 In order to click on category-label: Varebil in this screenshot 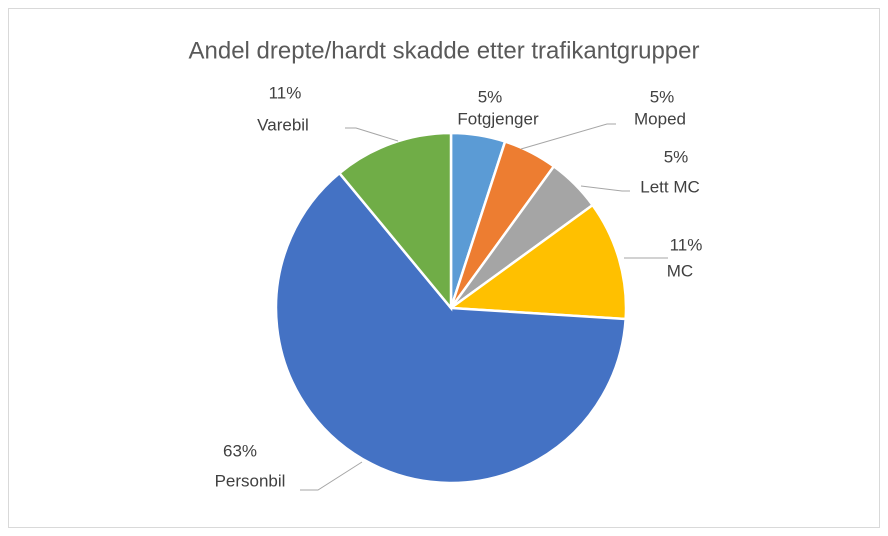, I will do `click(283, 124)`.